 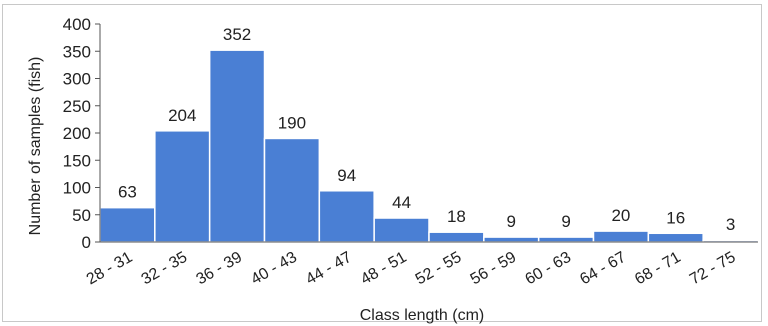 I want to click on data-label-1: 204, so click(x=182, y=115).